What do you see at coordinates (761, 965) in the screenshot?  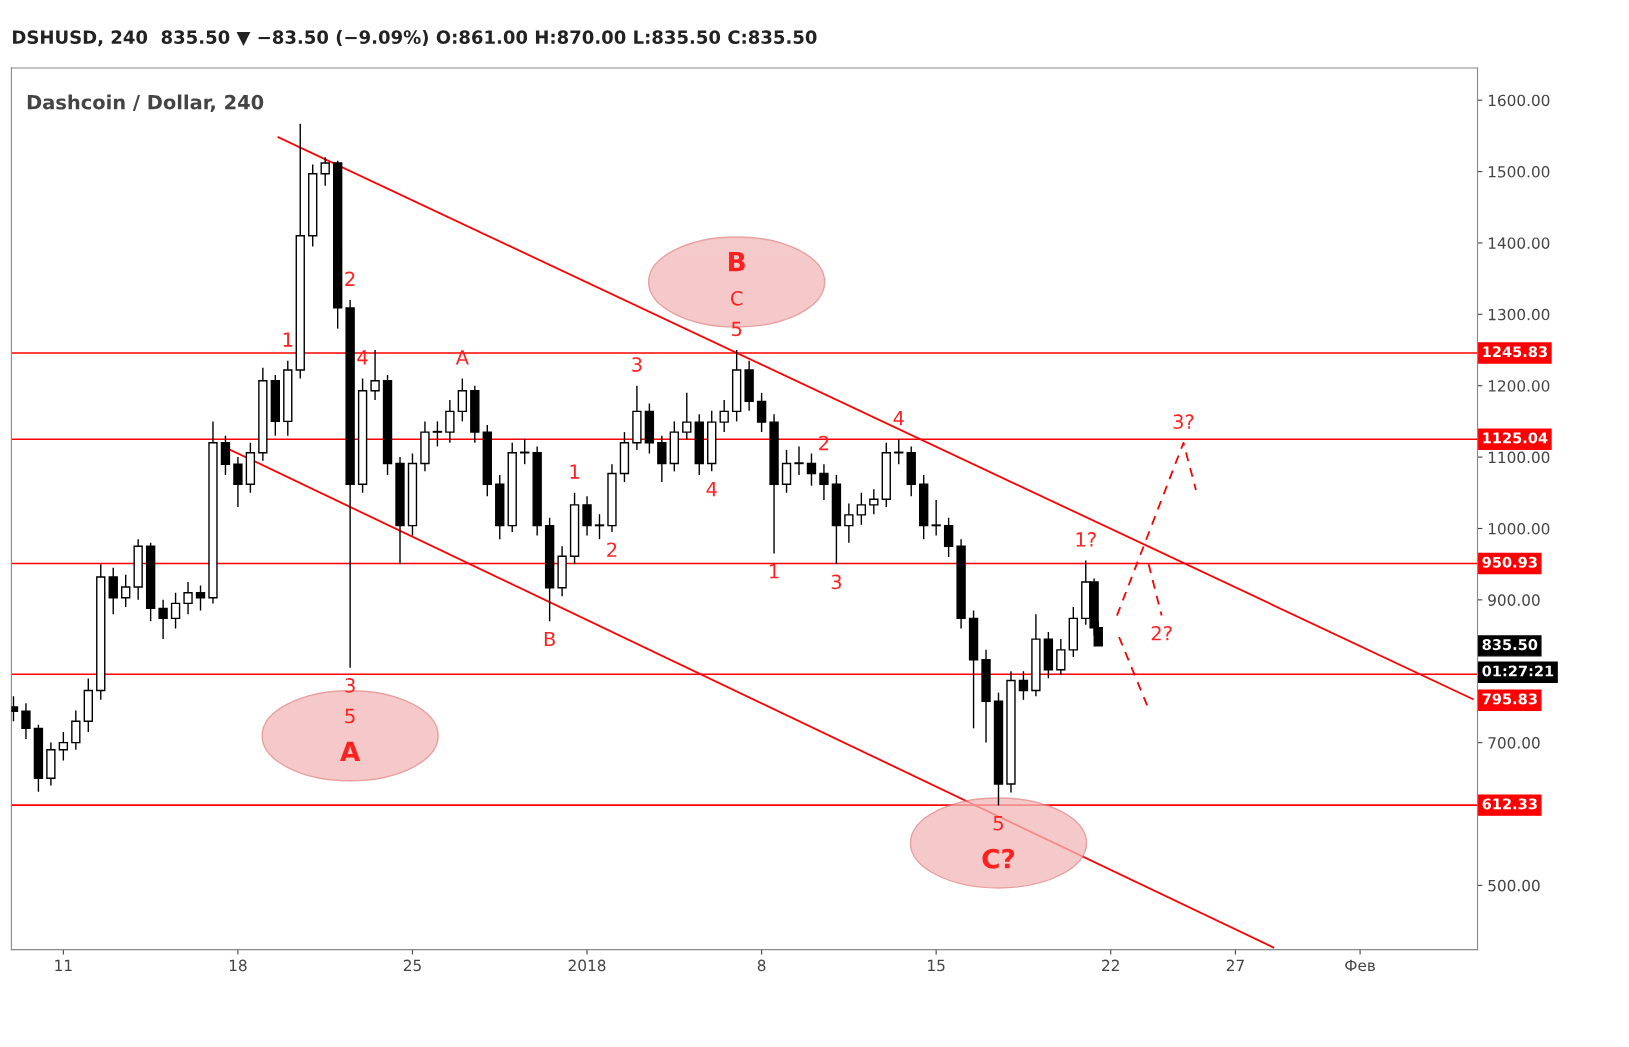 I see `x-tick-label: 8` at bounding box center [761, 965].